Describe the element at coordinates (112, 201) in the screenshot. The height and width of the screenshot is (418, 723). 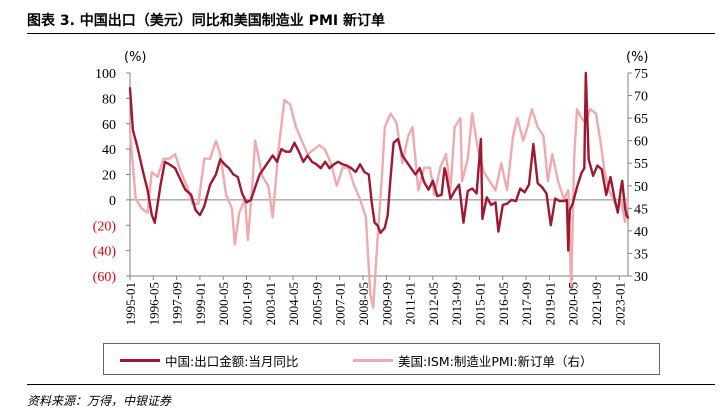
I see `y-left-tick-label: 0` at that location.